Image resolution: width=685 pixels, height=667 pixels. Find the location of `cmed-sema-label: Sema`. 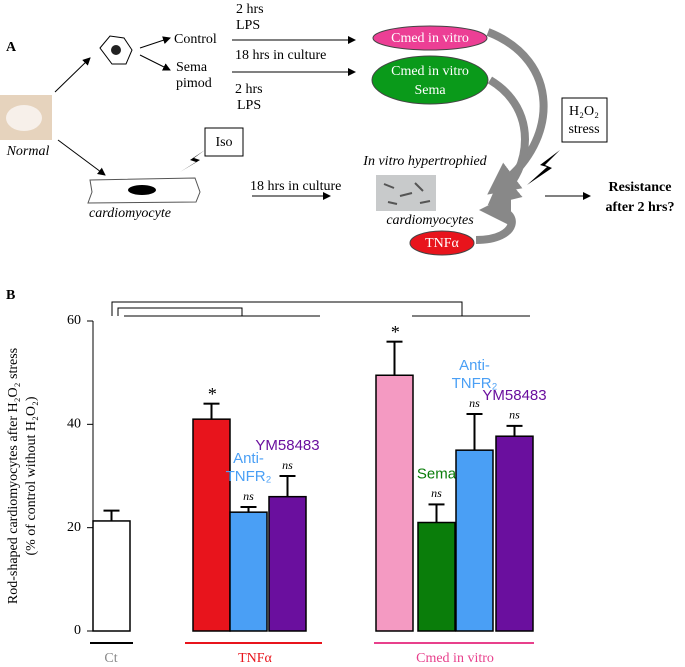

cmed-sema-label: Sema is located at coordinates (430, 90).